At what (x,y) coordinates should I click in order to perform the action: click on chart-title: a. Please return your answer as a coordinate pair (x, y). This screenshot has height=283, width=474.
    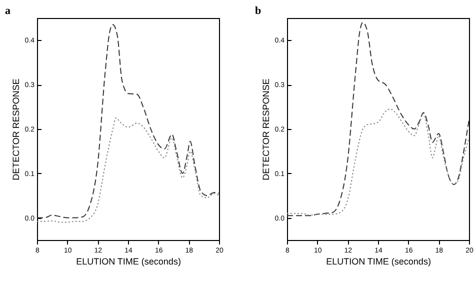
    Looking at the image, I should click on (8, 11).